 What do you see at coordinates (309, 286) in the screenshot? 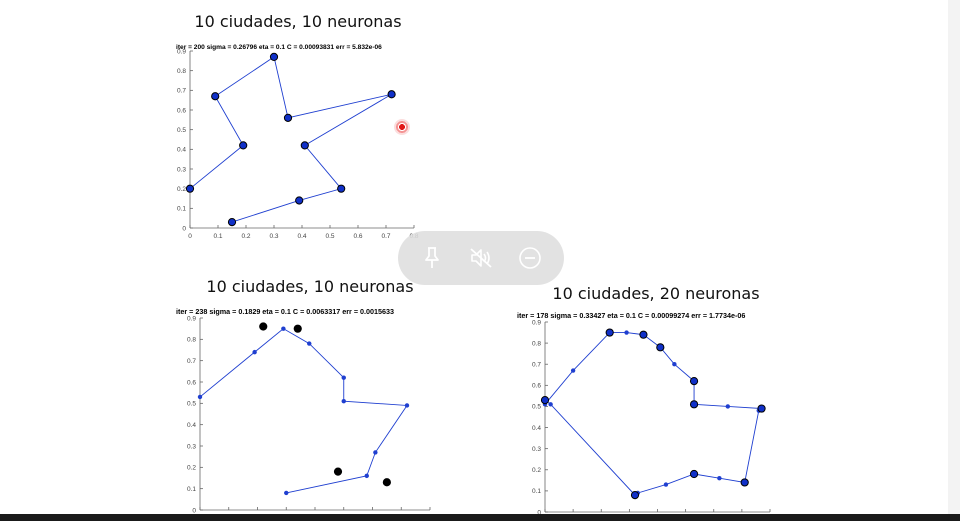
I see `chart-2-title: 10 ciudades, 10 neuronas` at bounding box center [309, 286].